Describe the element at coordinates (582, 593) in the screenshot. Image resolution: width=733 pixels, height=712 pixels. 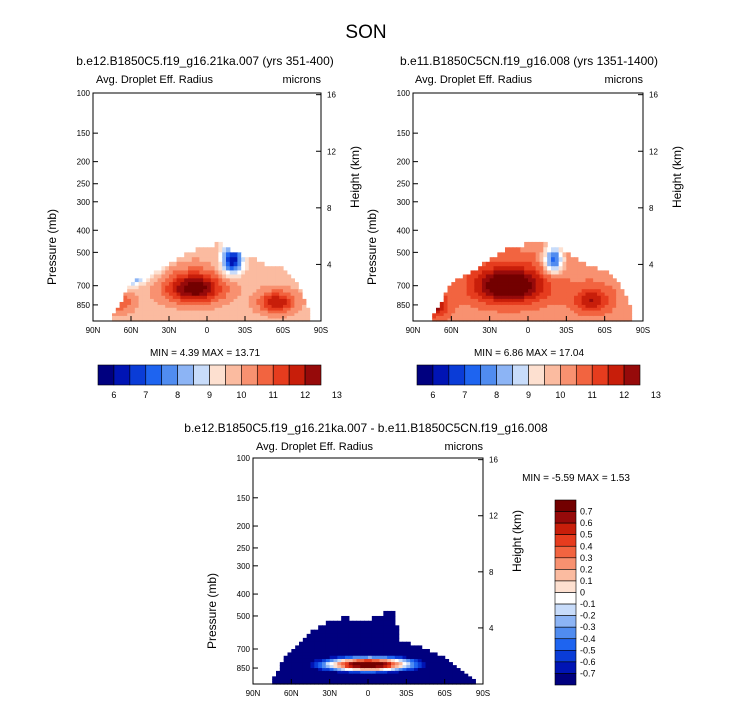
I see `colorbar-label: 0` at that location.